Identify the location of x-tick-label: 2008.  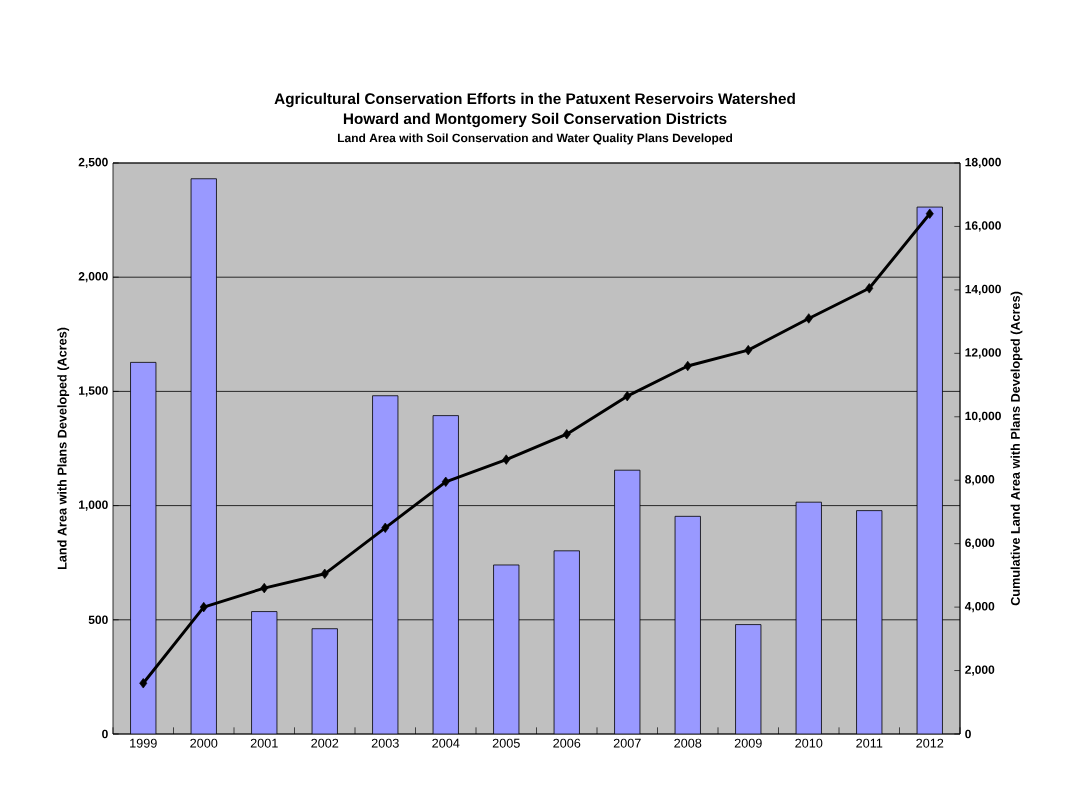
(688, 743).